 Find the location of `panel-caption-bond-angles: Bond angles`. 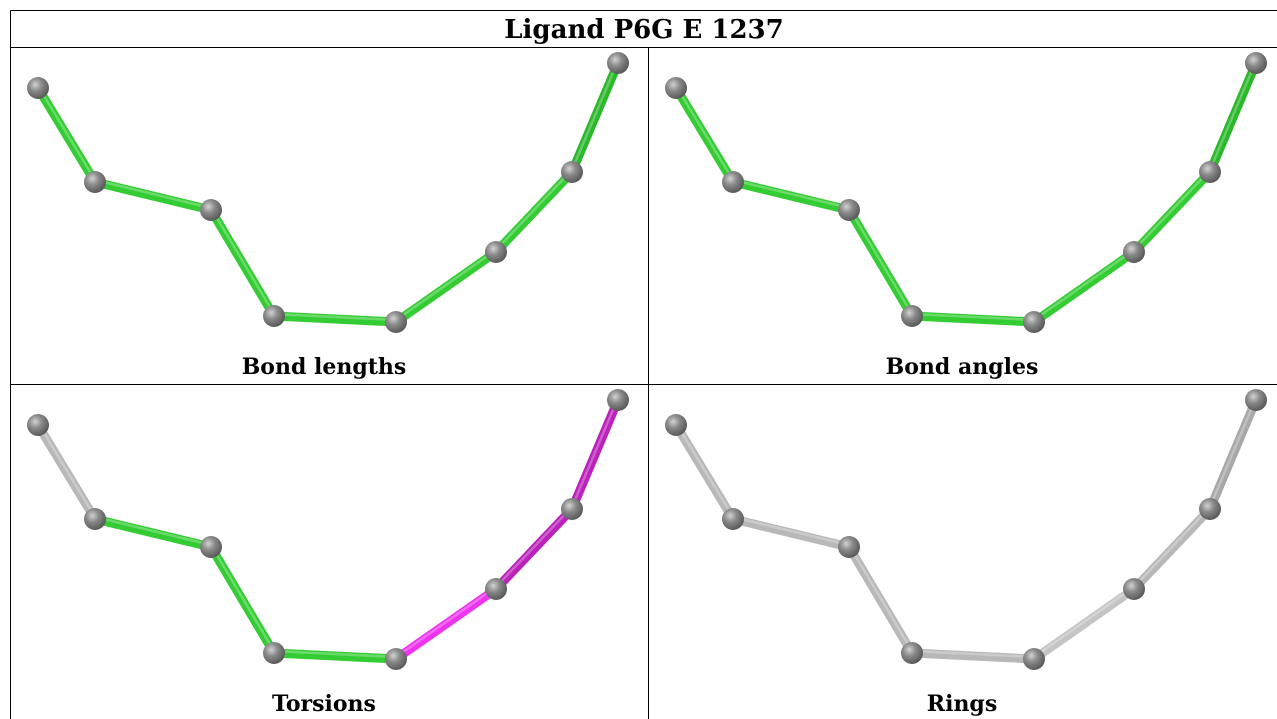

panel-caption-bond-angles: Bond angles is located at coordinates (962, 367).